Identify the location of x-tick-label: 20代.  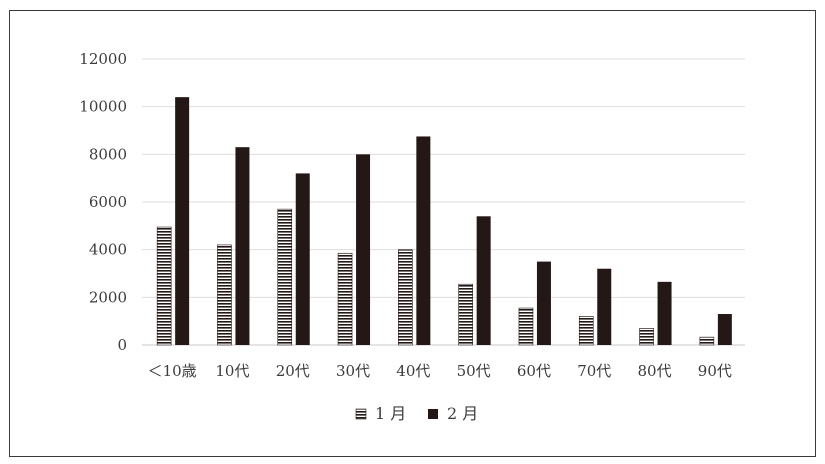
(293, 371).